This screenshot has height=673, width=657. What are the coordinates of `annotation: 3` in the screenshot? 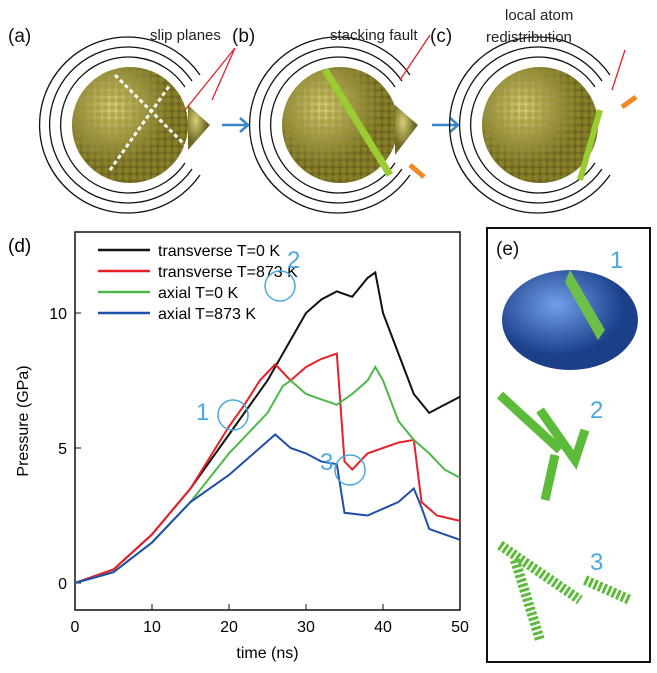 It's located at (326, 462).